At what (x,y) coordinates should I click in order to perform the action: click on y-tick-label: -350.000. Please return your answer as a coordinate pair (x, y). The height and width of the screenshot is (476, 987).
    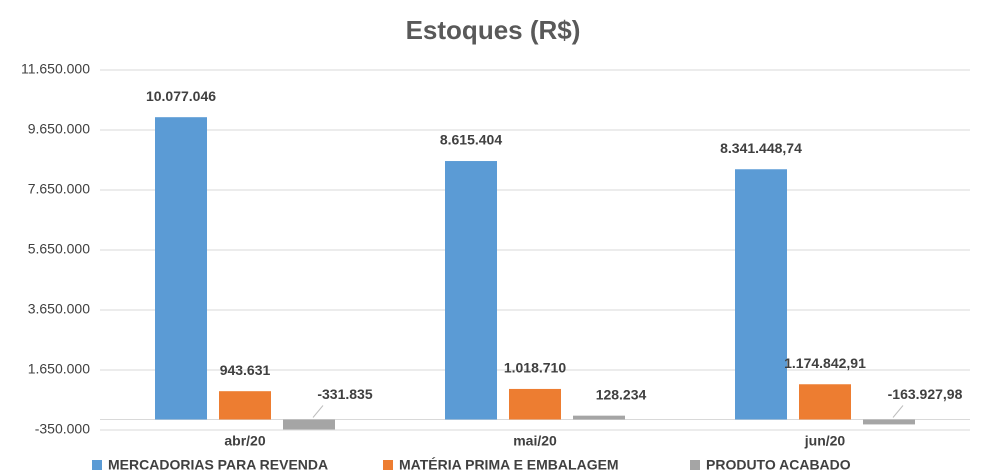
    Looking at the image, I should click on (62, 429).